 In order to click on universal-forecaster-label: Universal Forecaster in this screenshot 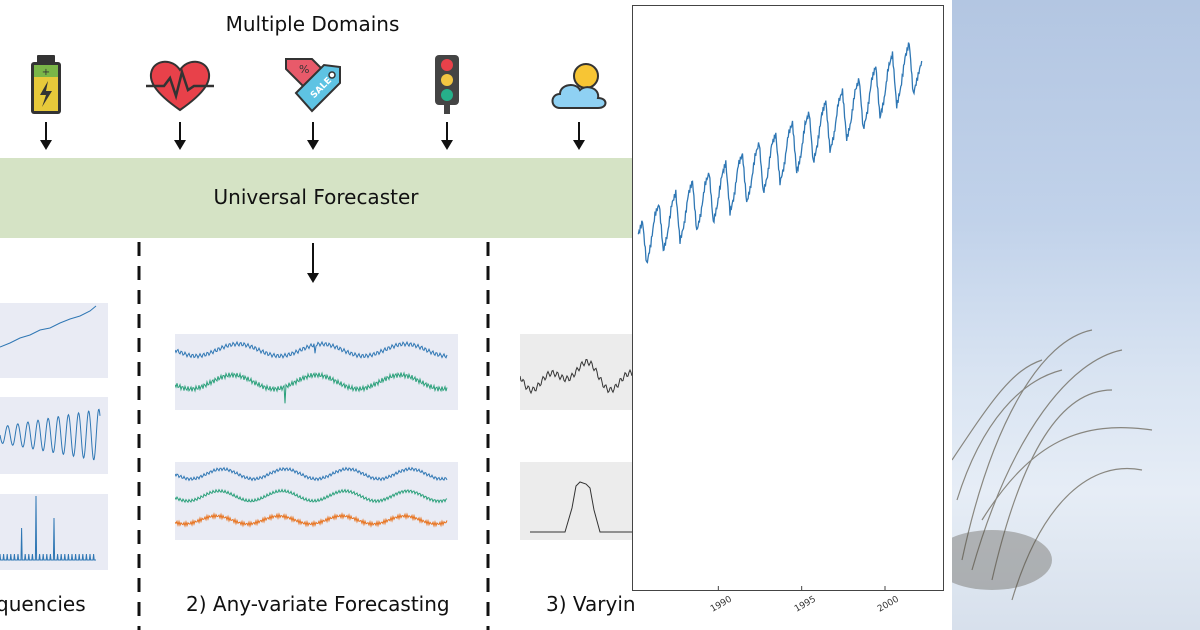, I will do `click(316, 197)`.